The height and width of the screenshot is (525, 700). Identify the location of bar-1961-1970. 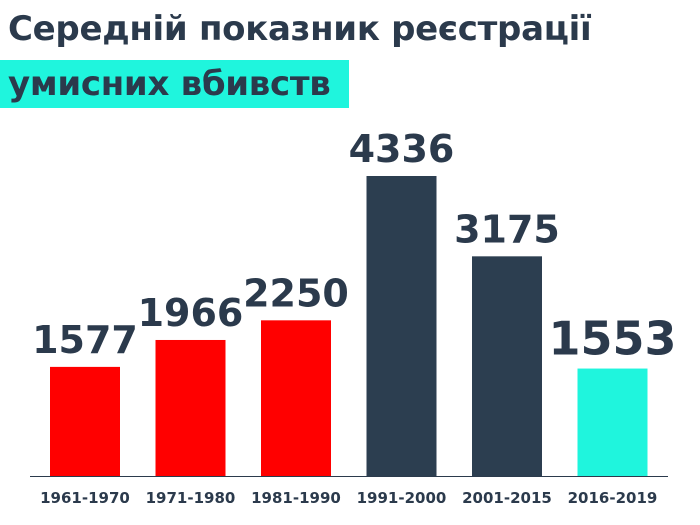
(85, 421).